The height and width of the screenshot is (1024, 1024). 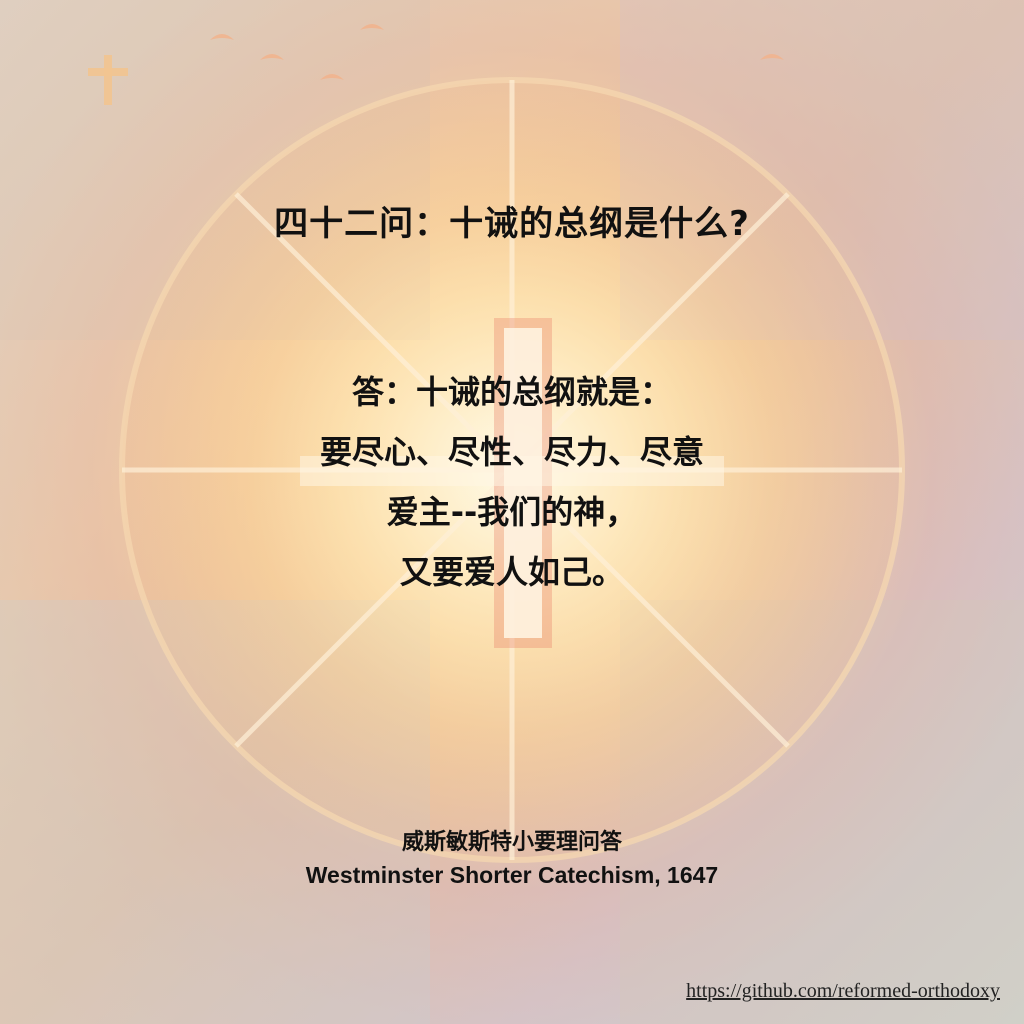 I want to click on answer-line: 又要爱人如己。, so click(x=511, y=572).